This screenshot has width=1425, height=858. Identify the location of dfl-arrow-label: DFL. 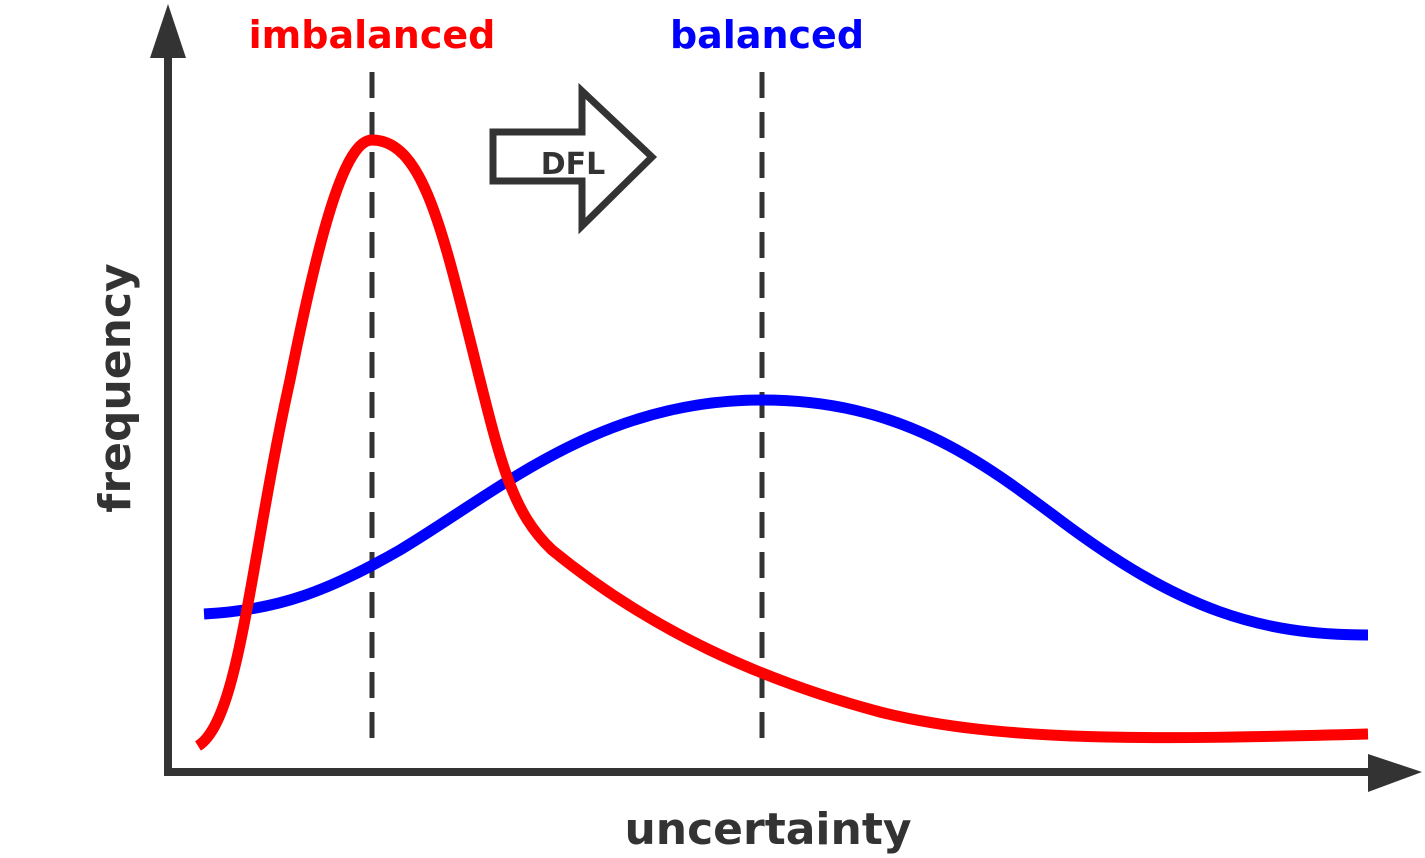
(573, 164).